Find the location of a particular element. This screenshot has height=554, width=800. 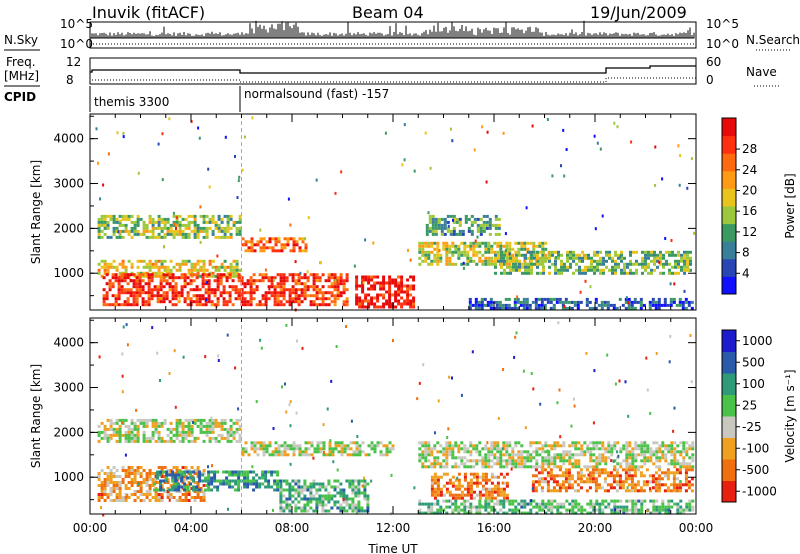

nsky-label: N.Sky is located at coordinates (21, 40).